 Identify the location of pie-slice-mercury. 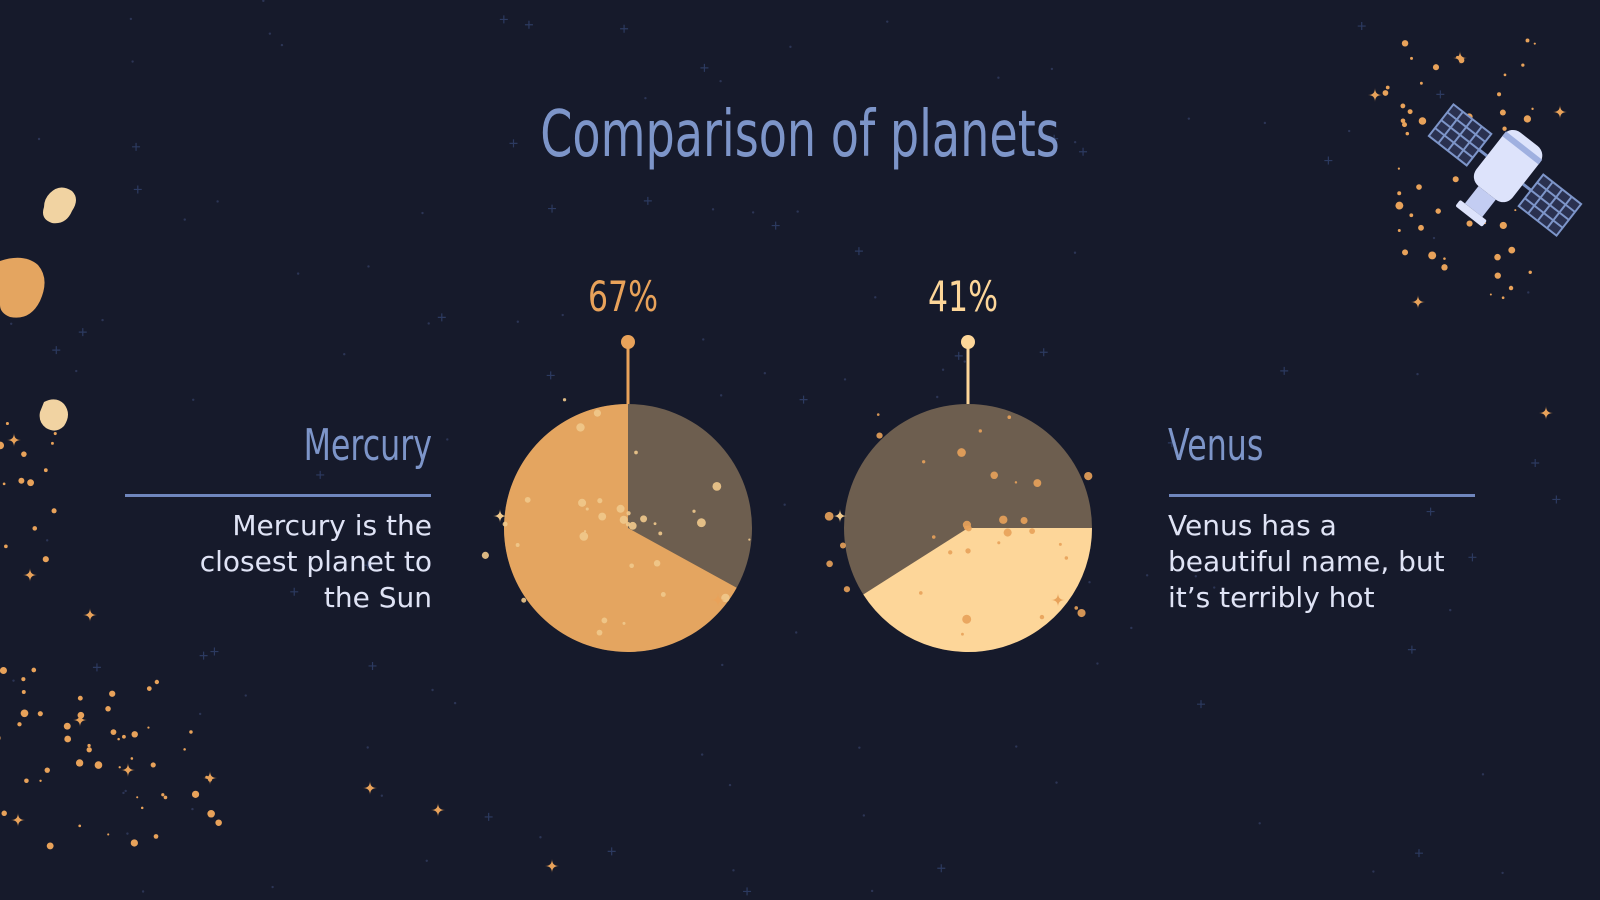
(620, 528).